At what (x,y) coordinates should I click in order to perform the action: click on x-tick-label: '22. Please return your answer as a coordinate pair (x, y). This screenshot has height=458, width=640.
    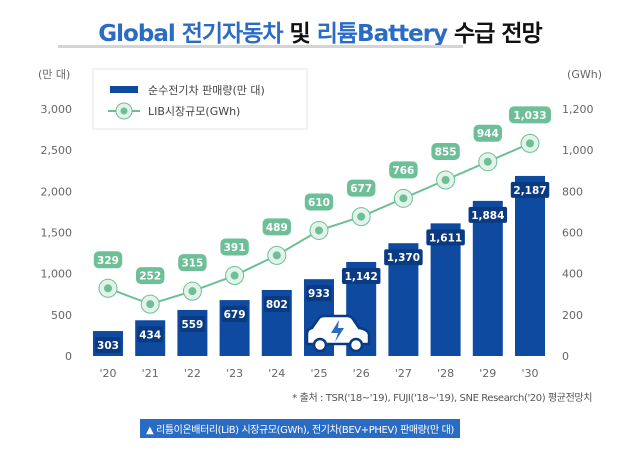
    Looking at the image, I should click on (192, 373).